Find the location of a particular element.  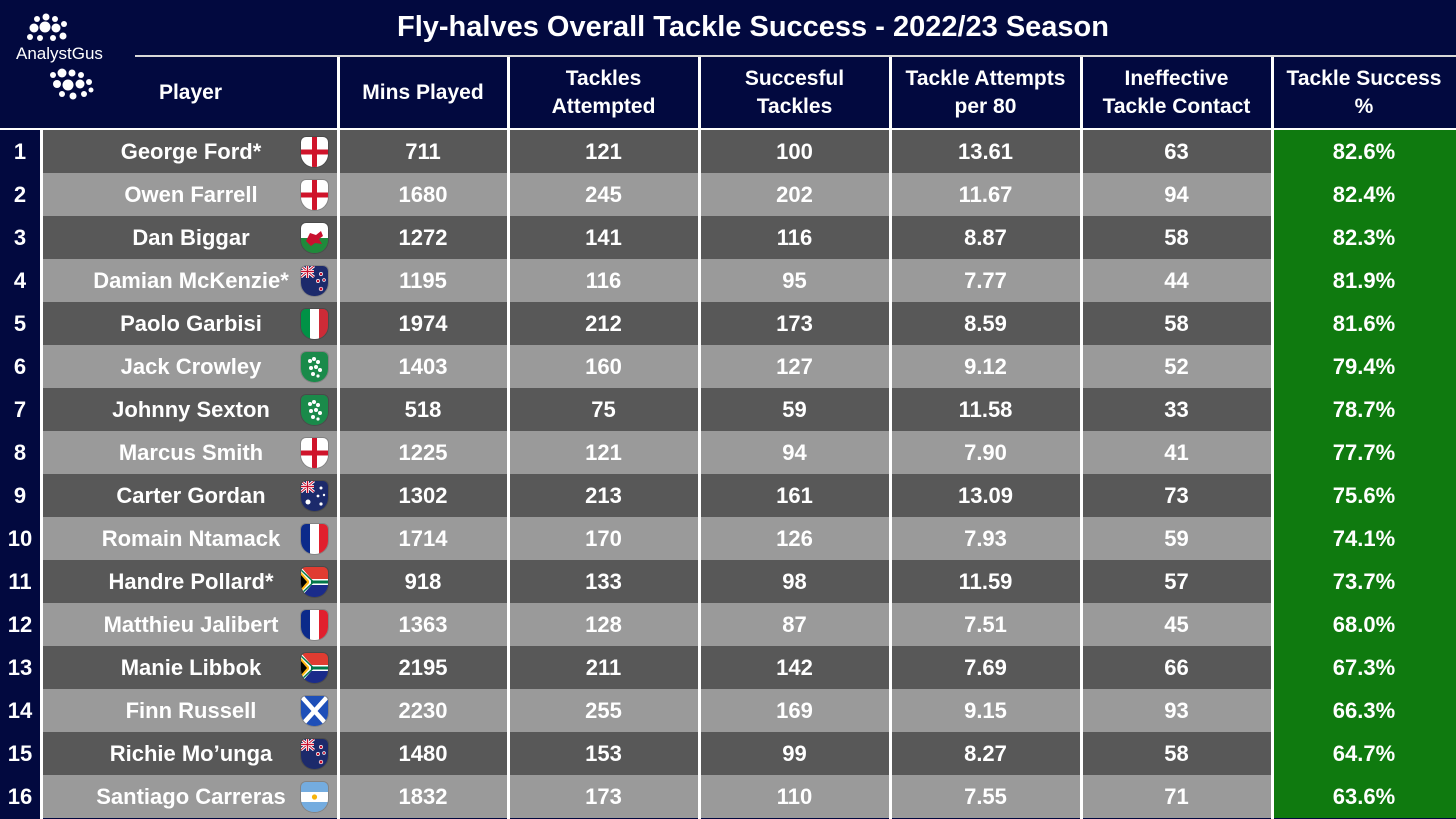

cell-per80: 11.59 is located at coordinates (985, 581).